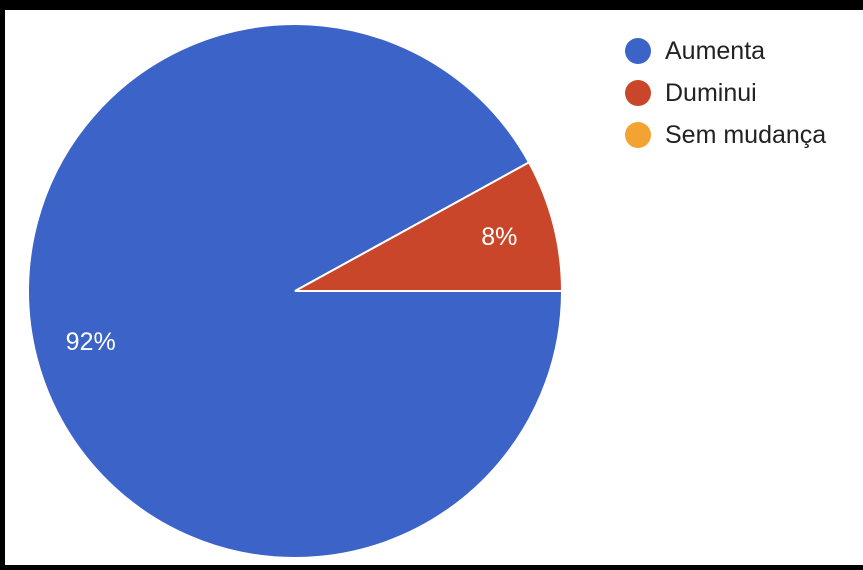 The width and height of the screenshot is (863, 570). Describe the element at coordinates (499, 237) in the screenshot. I see `data-label-duminui: 8%` at that location.